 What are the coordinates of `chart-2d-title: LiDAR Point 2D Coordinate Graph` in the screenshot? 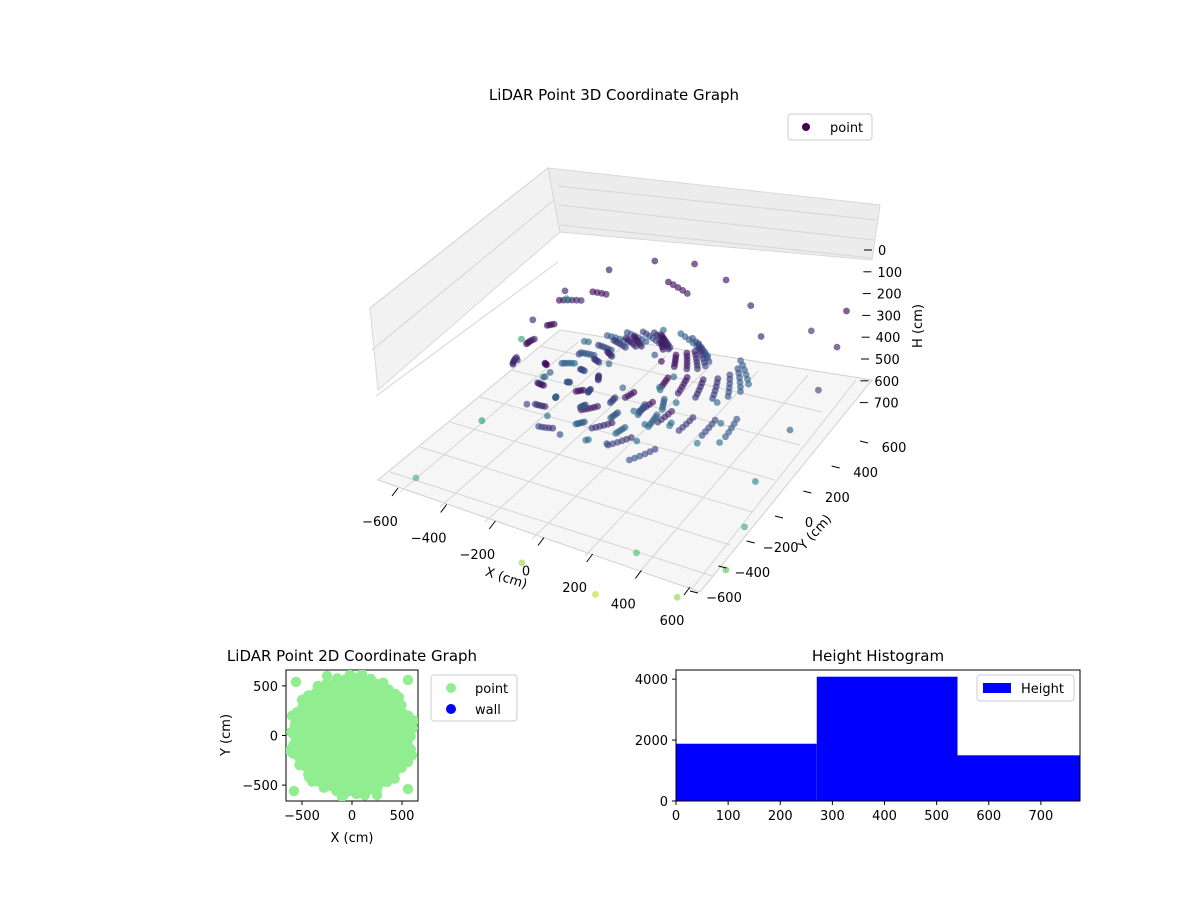 It's located at (352, 656).